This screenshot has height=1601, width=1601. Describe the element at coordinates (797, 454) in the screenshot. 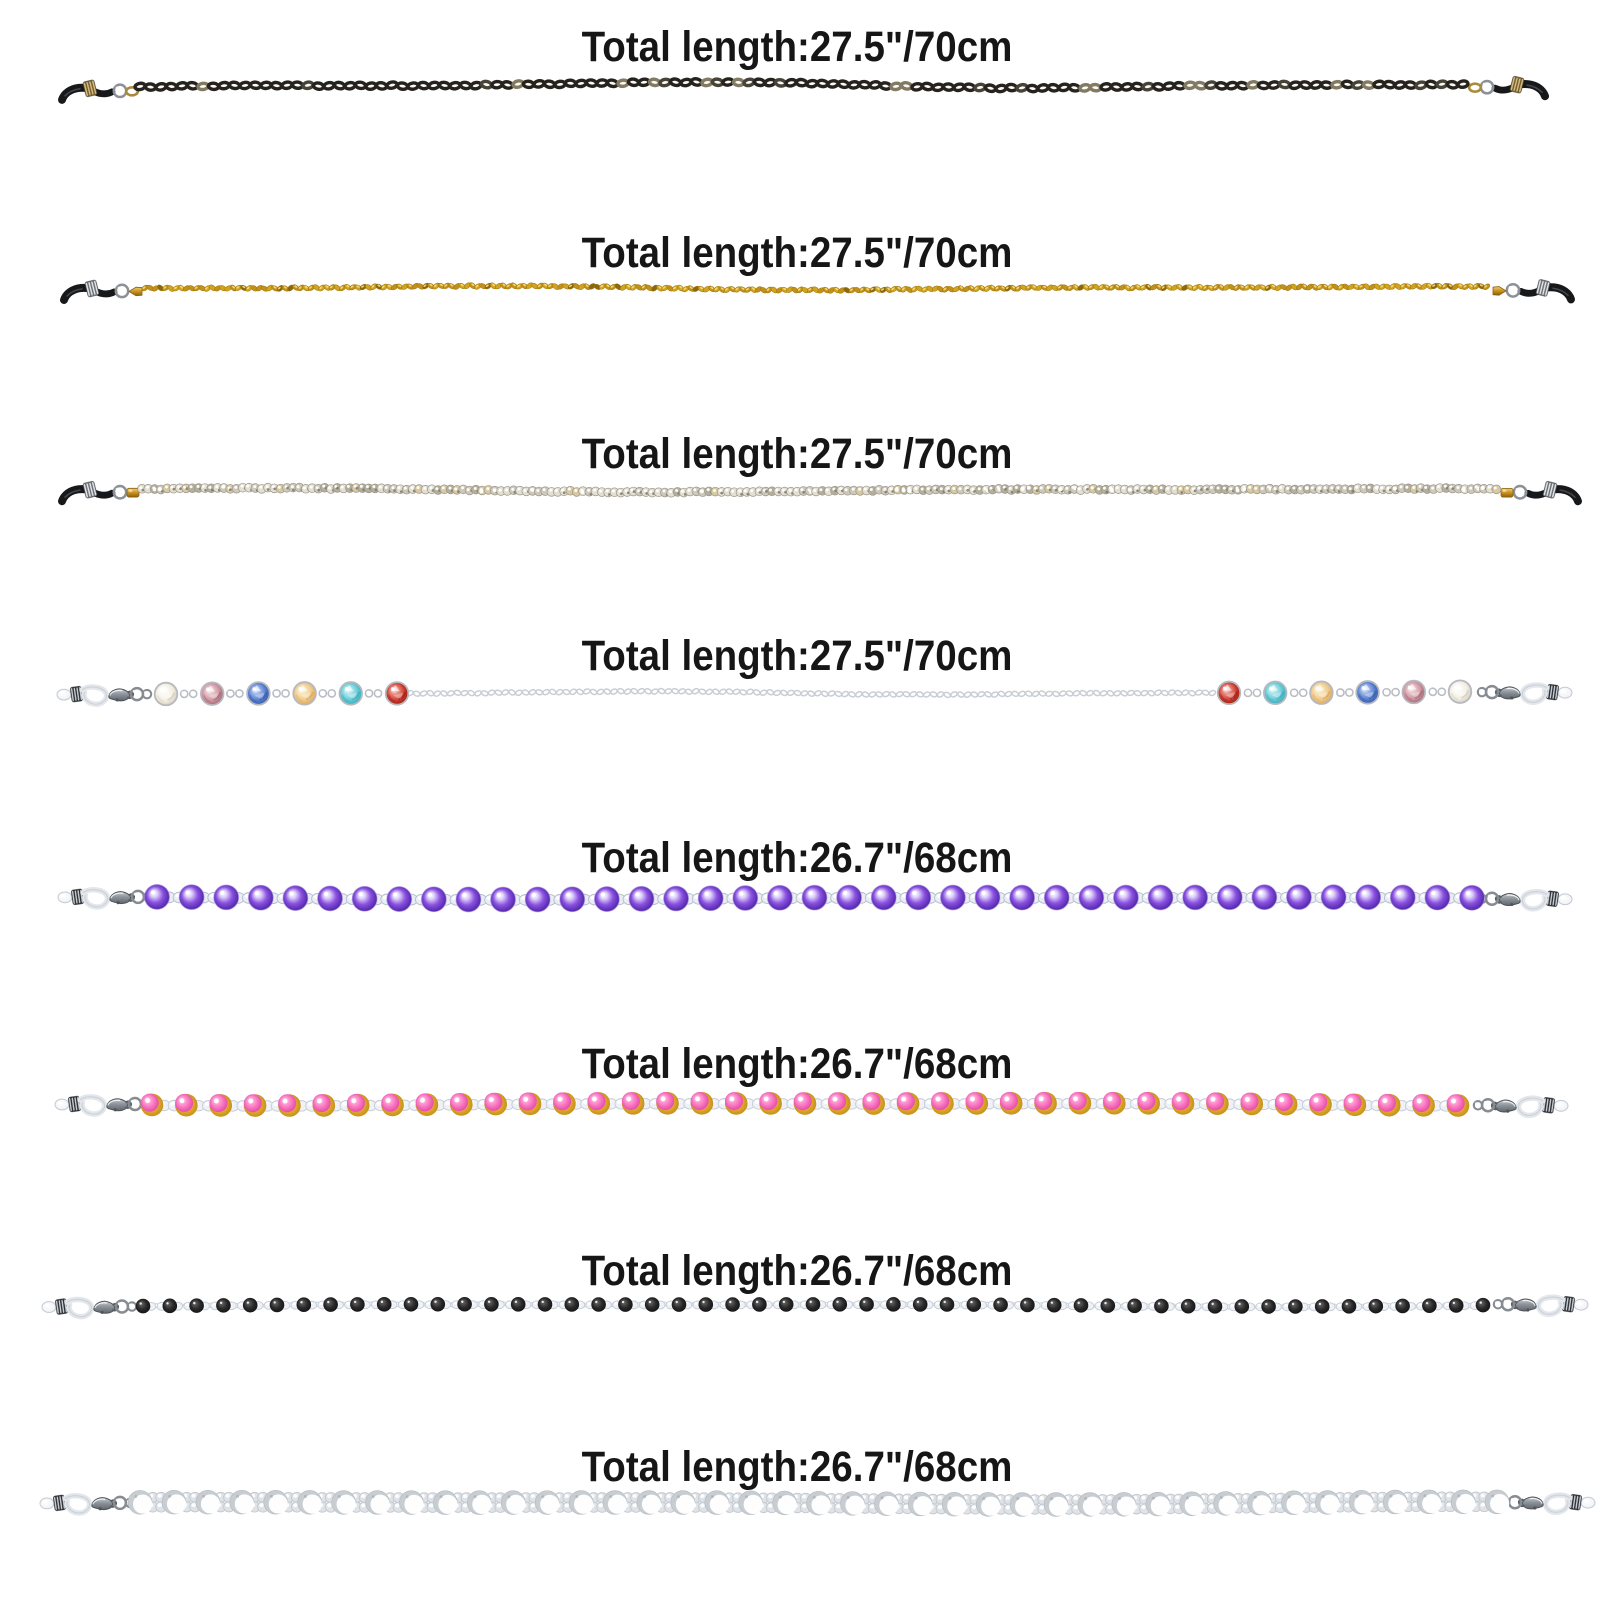

I see `length-label-3: Total length:27.5"/70cm` at that location.